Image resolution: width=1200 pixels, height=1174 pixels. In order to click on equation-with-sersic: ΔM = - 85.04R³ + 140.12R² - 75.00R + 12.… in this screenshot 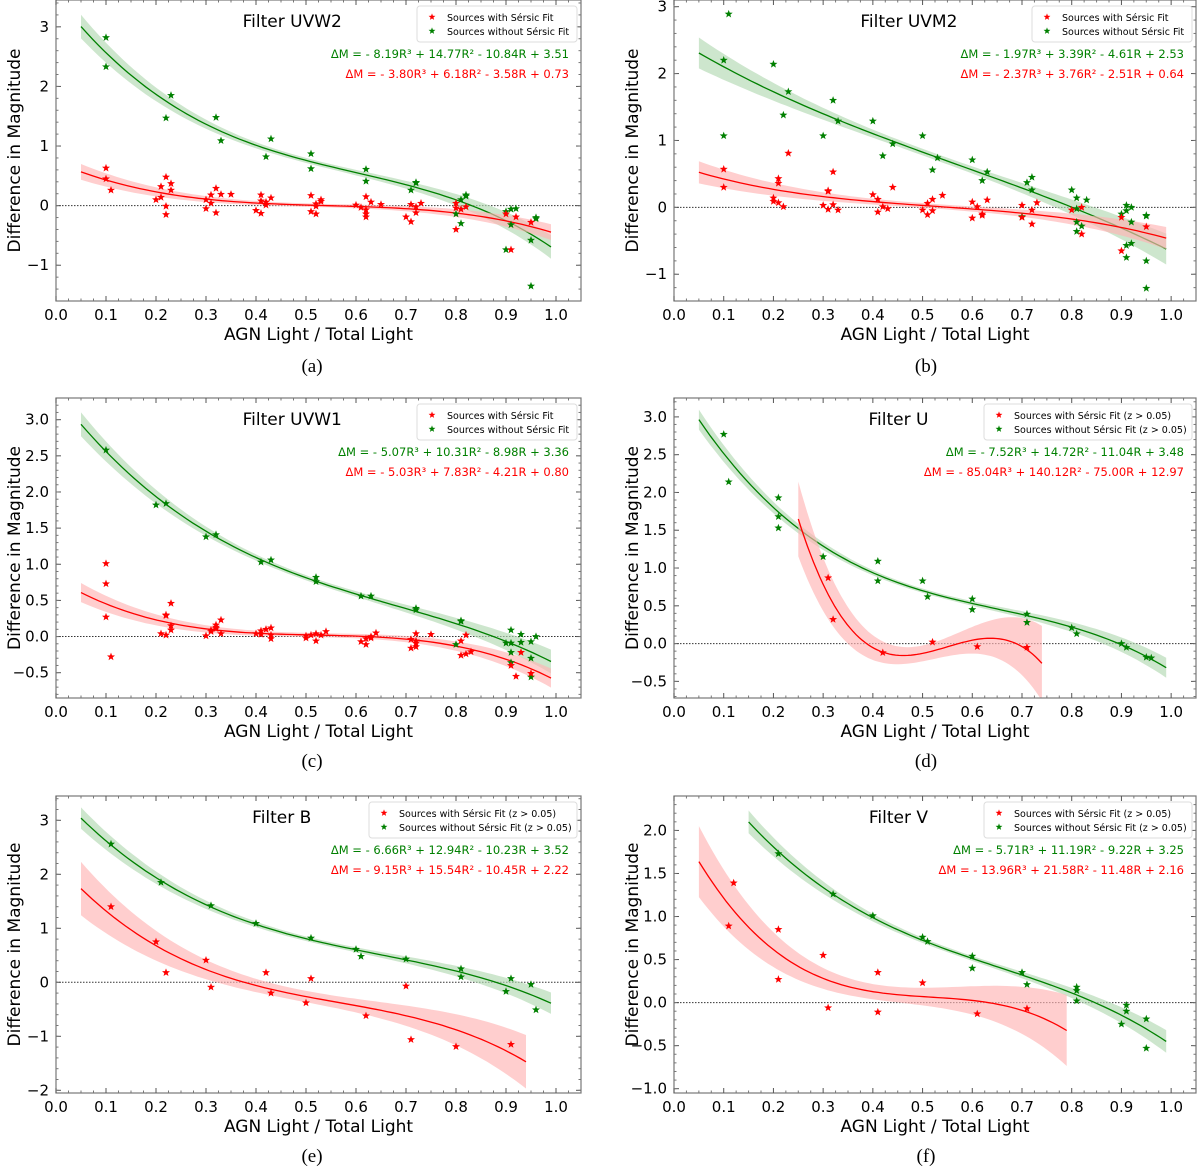, I will do `click(1054, 472)`.